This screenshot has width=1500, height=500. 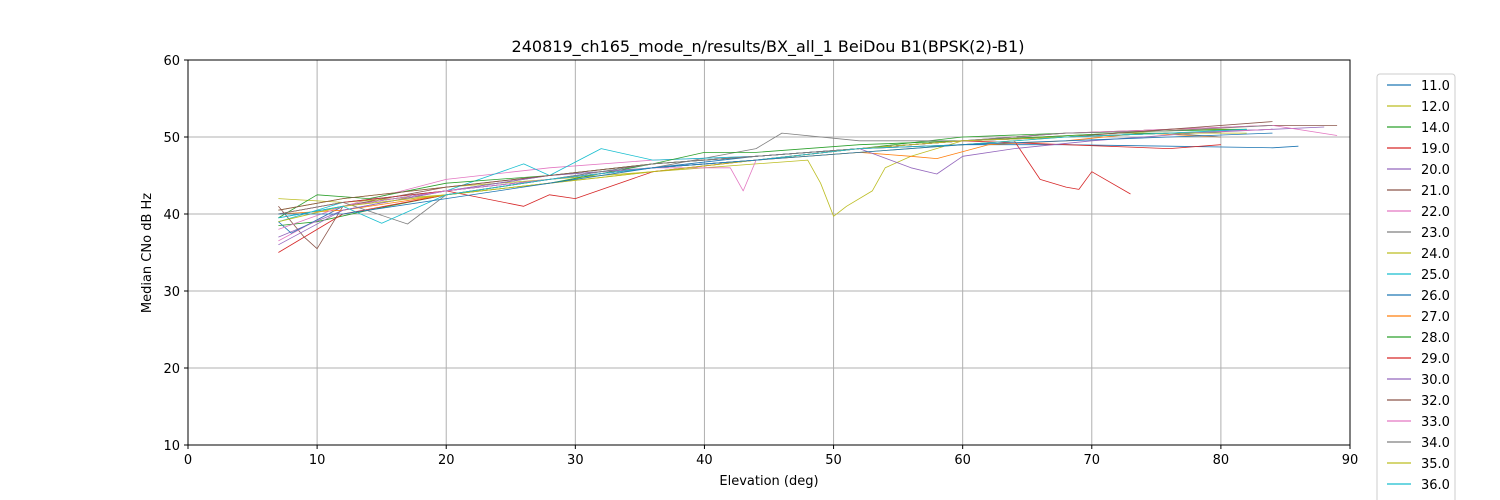 What do you see at coordinates (1435, 338) in the screenshot?
I see `legend-entry: 28.0` at bounding box center [1435, 338].